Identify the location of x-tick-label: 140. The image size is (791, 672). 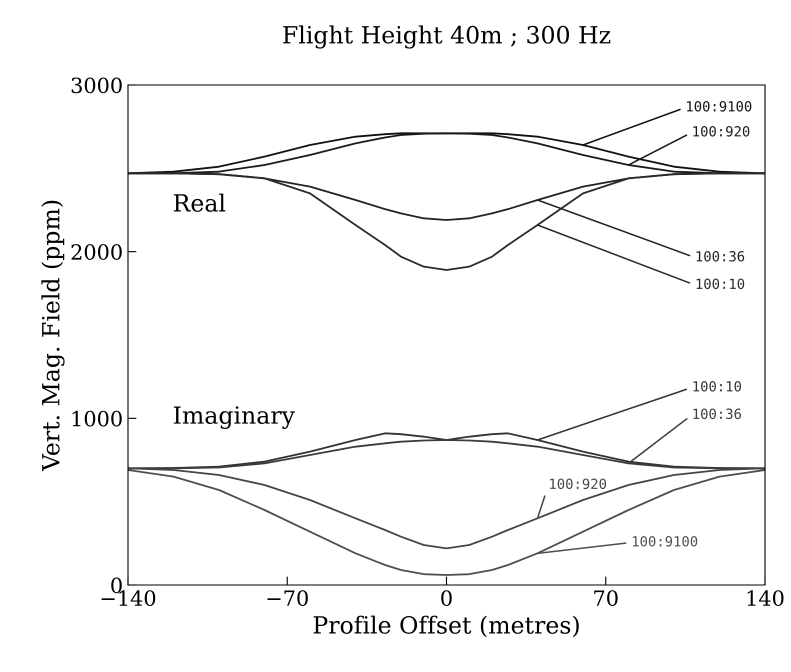
(766, 598).